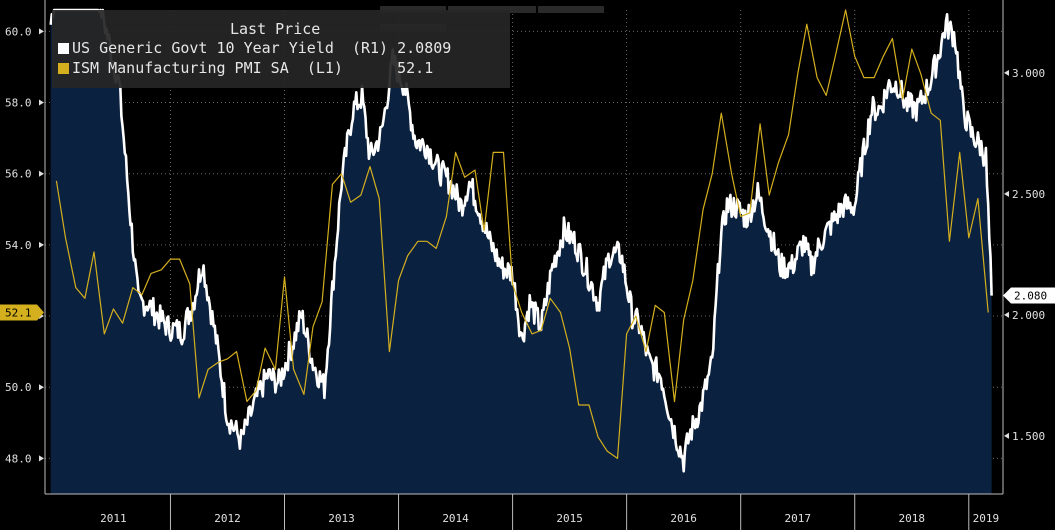 The width and height of the screenshot is (1055, 530). What do you see at coordinates (18, 245) in the screenshot?
I see `left-tick-label: 54.0` at bounding box center [18, 245].